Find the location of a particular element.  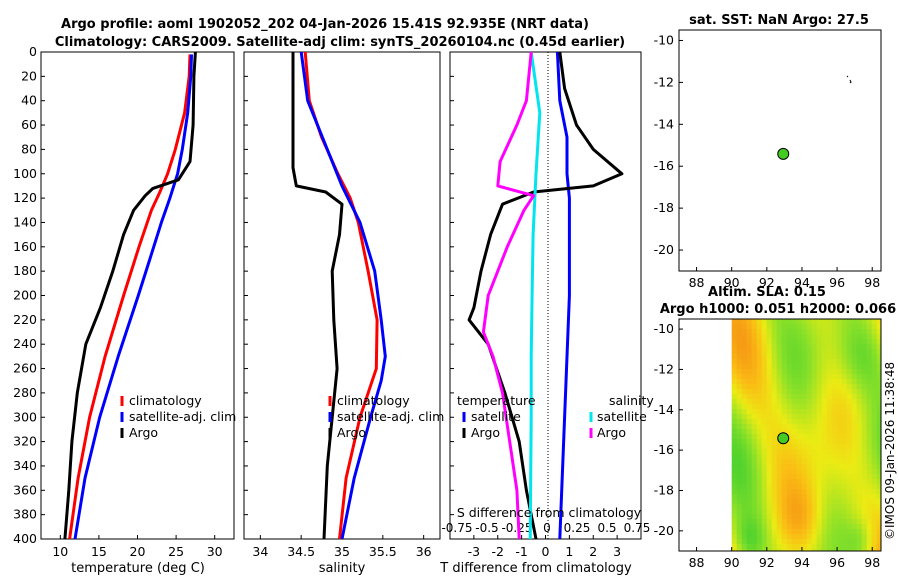

x-tick-label: 15 is located at coordinates (99, 551).